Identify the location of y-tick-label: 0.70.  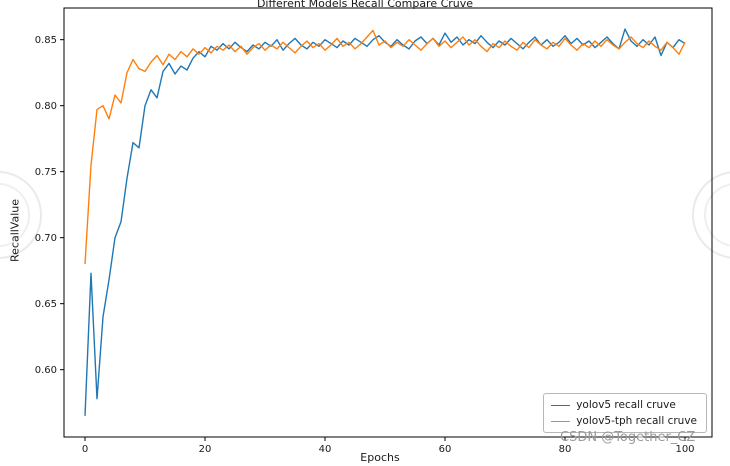
(46, 238).